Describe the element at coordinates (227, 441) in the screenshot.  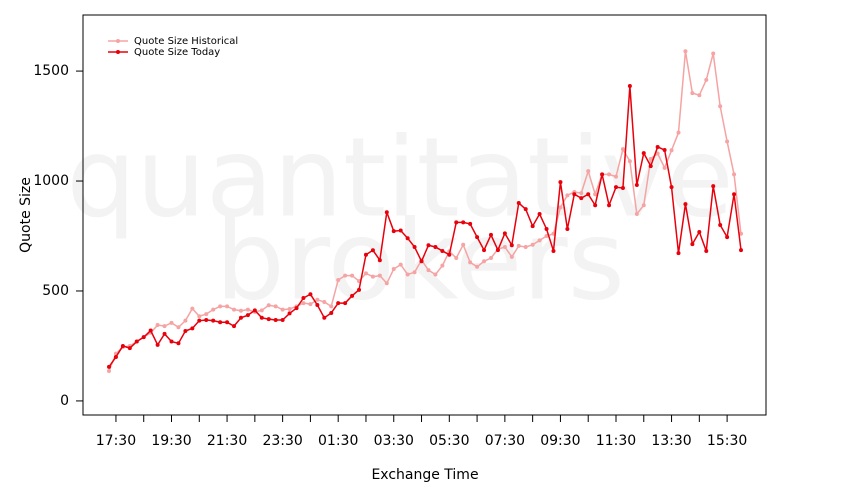
I see `x-tick-label: 21:30` at that location.